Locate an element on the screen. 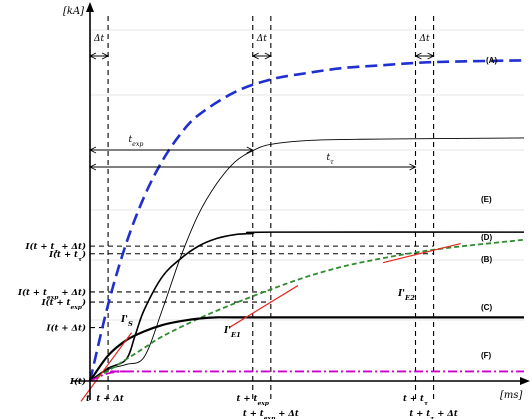  series-label-a: (A) is located at coordinates (491, 60).